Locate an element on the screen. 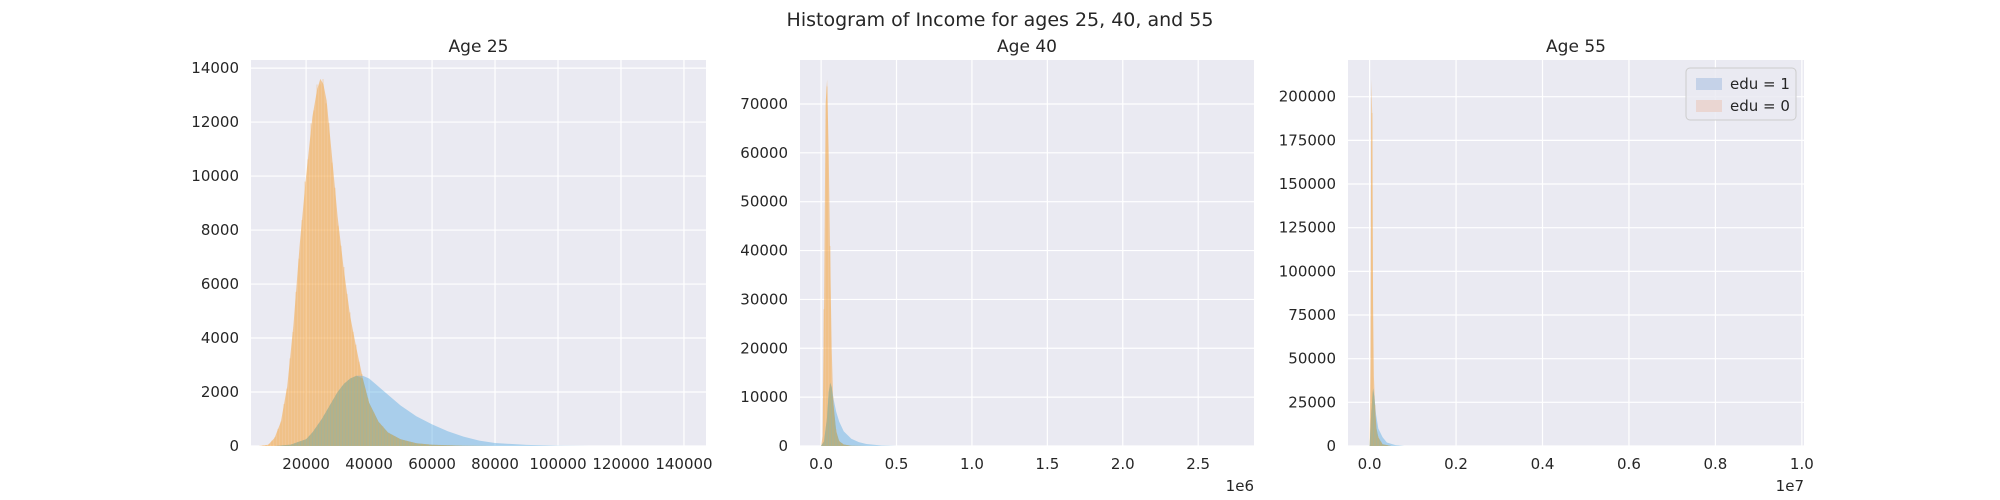 Image resolution: width=2000 pixels, height=500 pixels. legend-label-edu0: edu = 0 is located at coordinates (1760, 106).